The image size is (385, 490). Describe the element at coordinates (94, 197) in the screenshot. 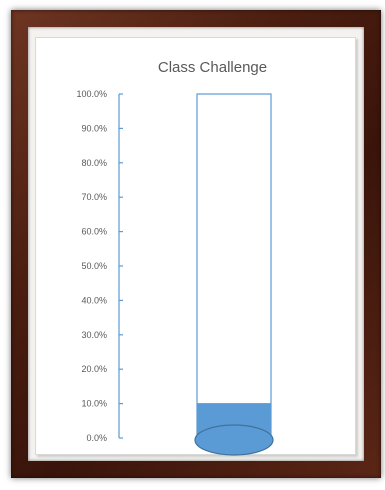

I see `y-tick-label: 70.0%` at that location.